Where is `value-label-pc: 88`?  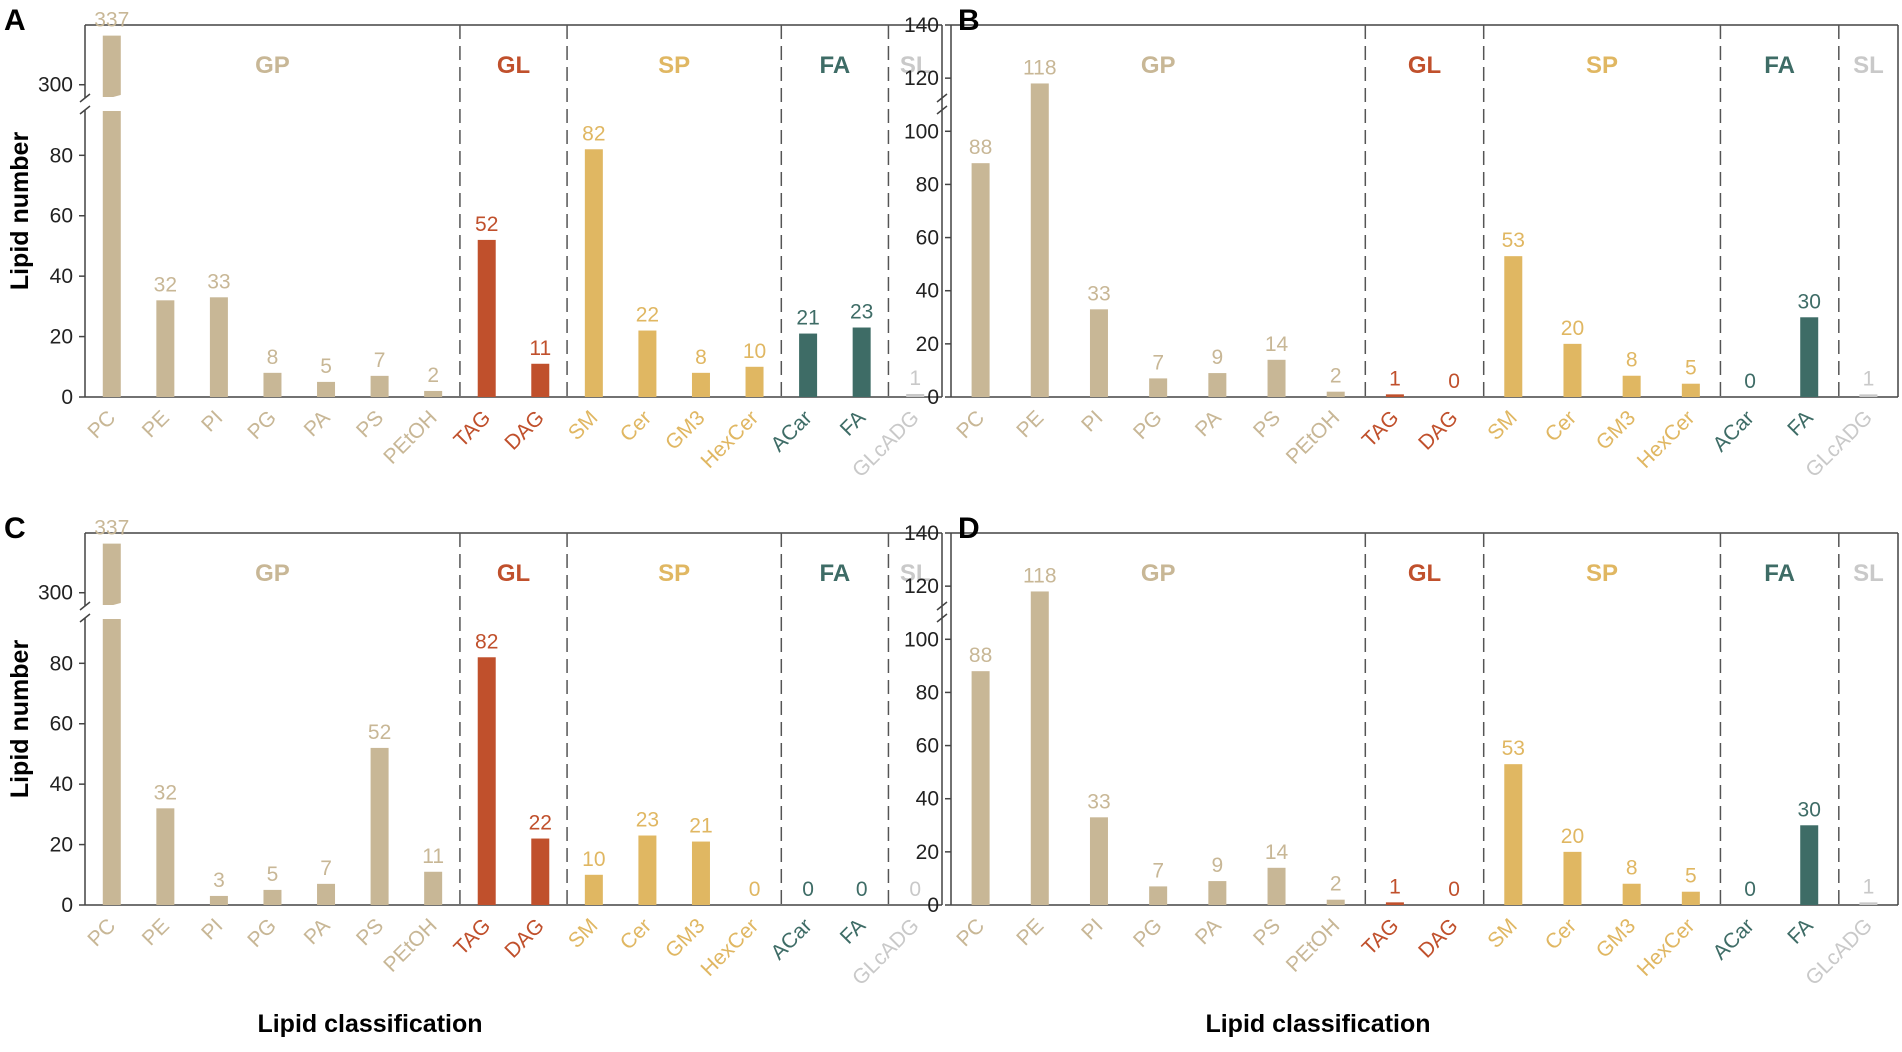 value-label-pc: 88 is located at coordinates (980, 655).